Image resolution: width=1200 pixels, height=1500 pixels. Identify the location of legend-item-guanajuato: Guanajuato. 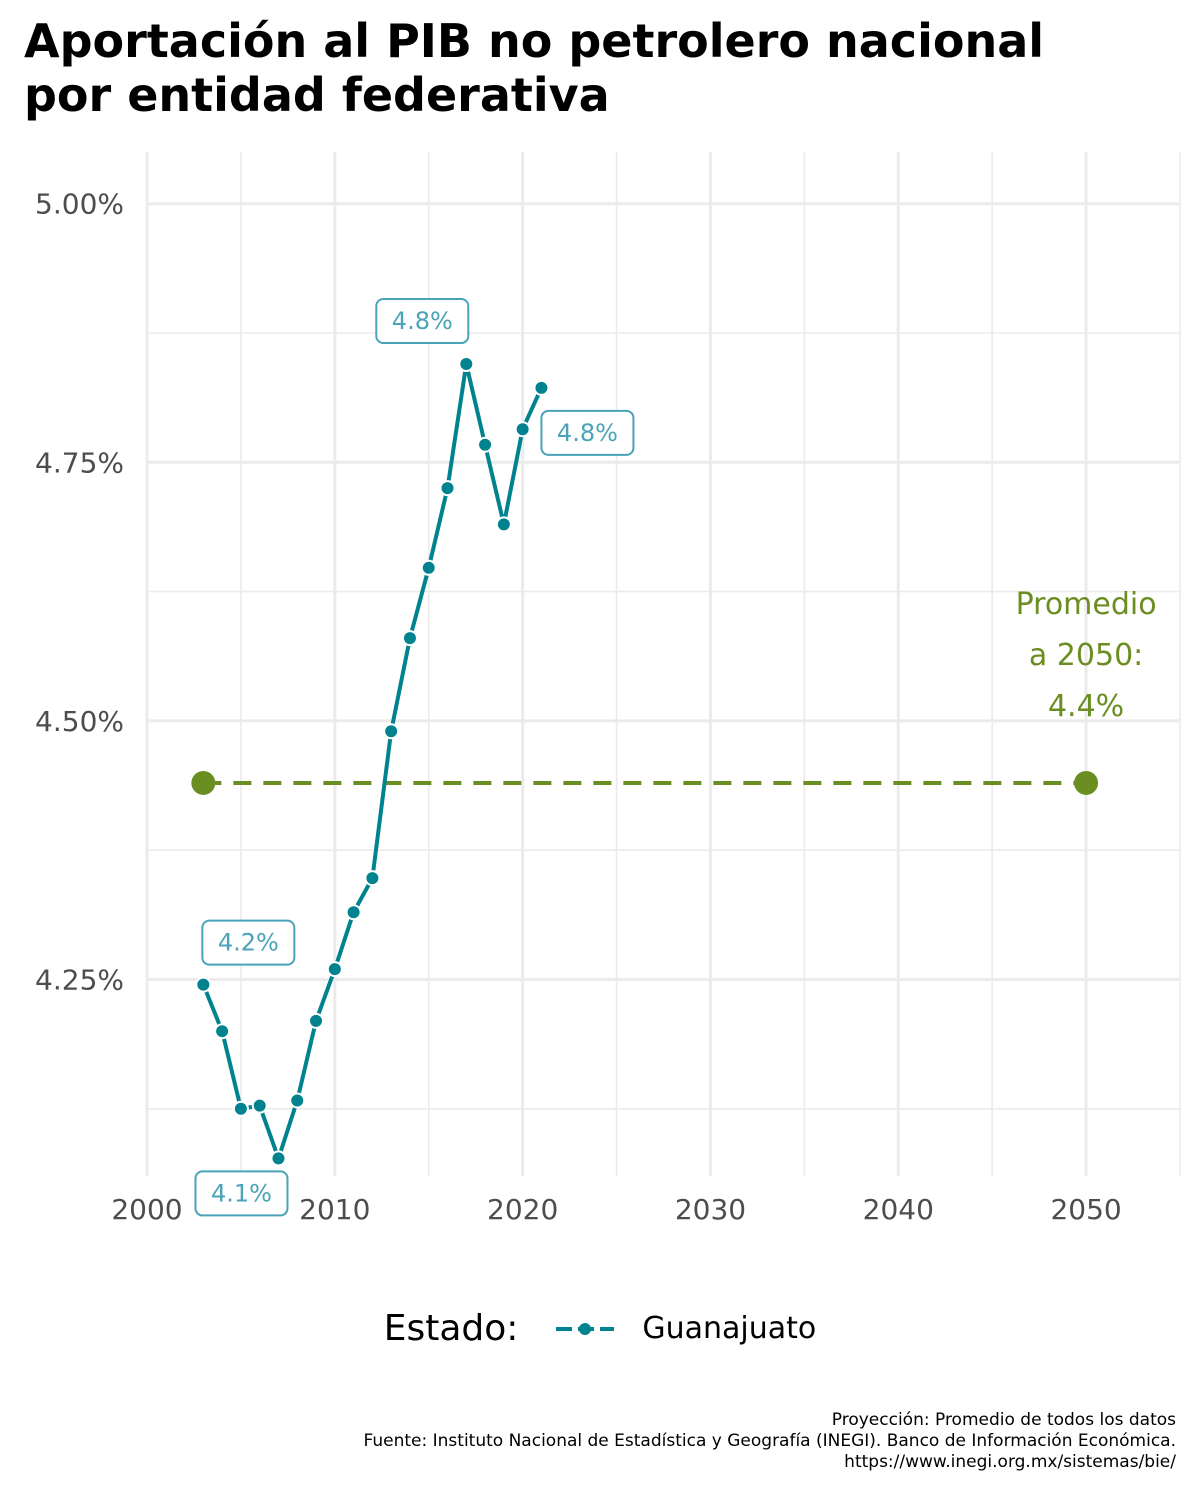
(729, 1328).